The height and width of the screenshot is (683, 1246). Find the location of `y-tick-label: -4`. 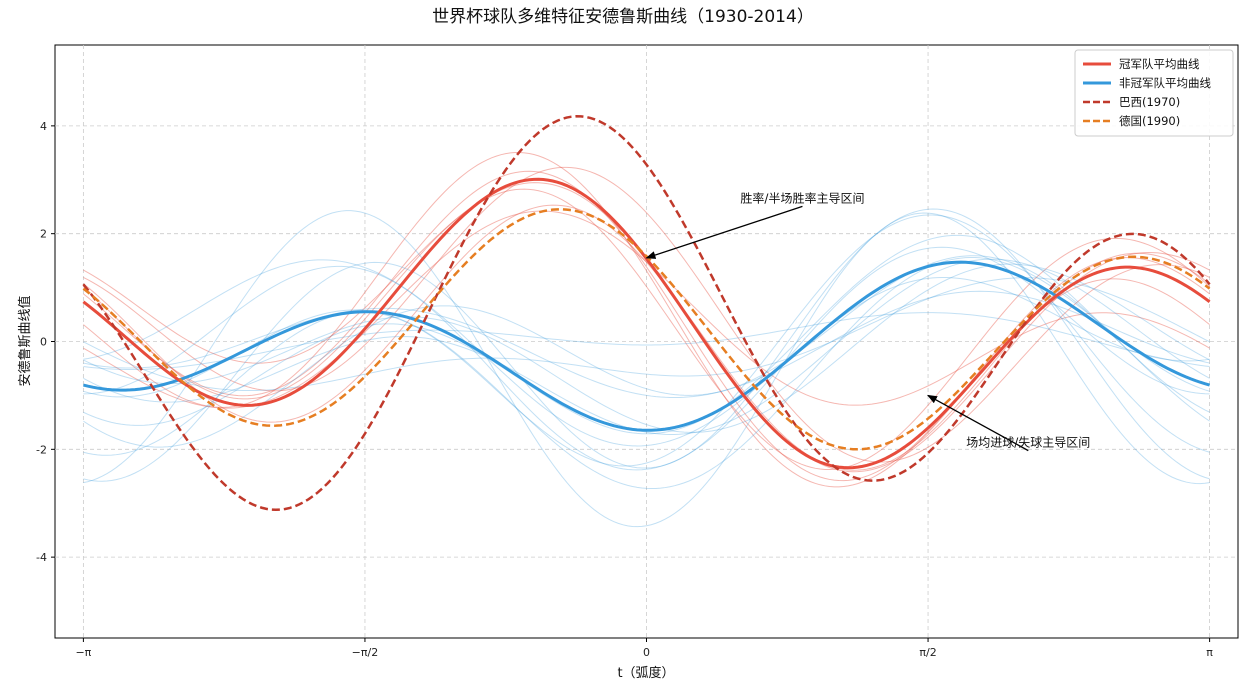

y-tick-label: -4 is located at coordinates (41, 557).